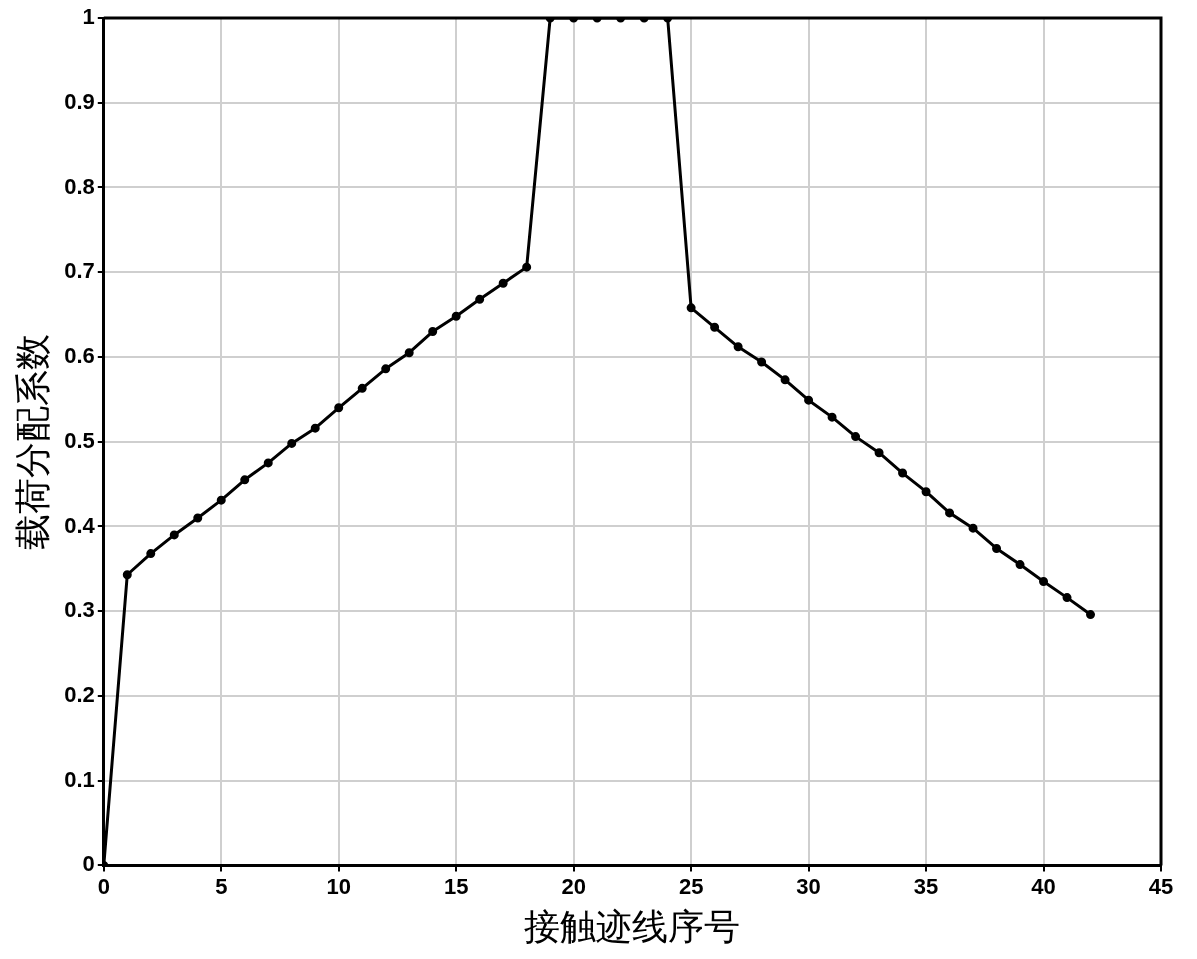 The height and width of the screenshot is (959, 1197). Describe the element at coordinates (79, 101) in the screenshot. I see `y-tick-label: 0.9` at that location.